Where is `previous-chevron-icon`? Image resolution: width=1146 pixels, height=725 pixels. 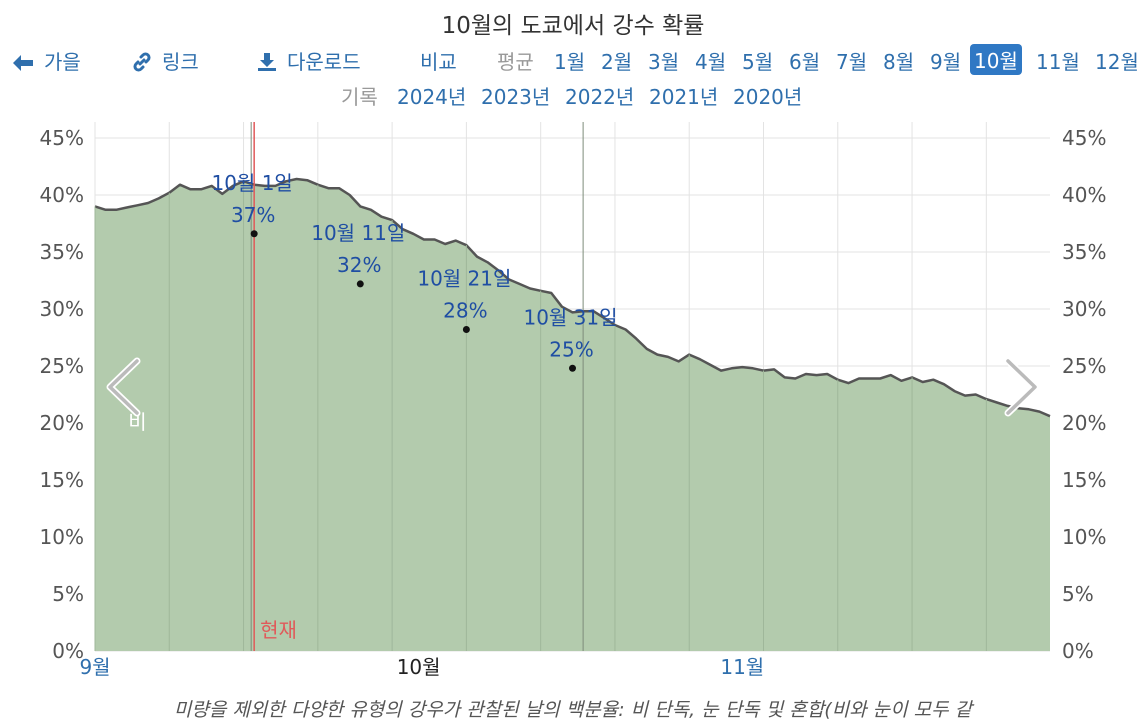
previous-chevron-icon is located at coordinates (123, 387).